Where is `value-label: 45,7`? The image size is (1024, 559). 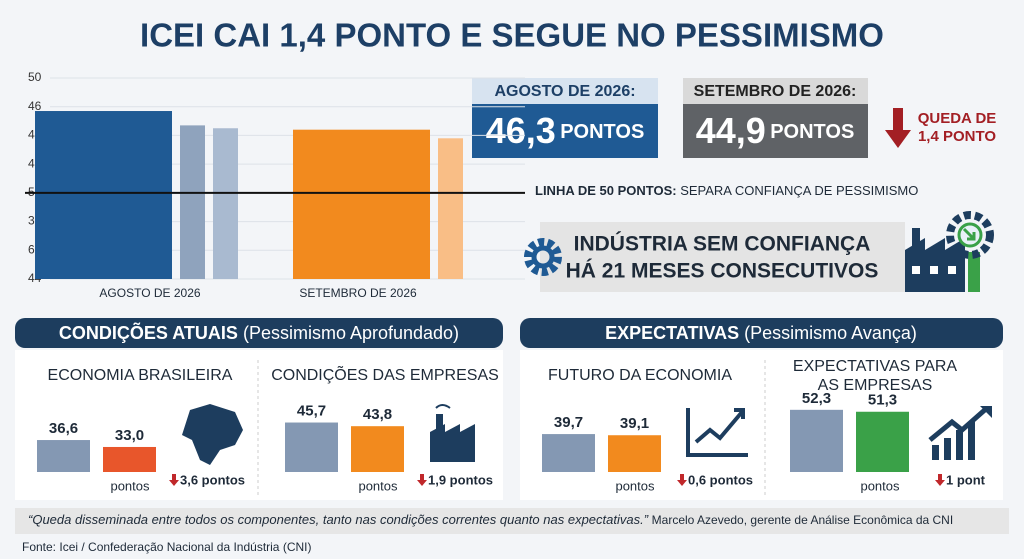
value-label: 45,7 is located at coordinates (311, 410).